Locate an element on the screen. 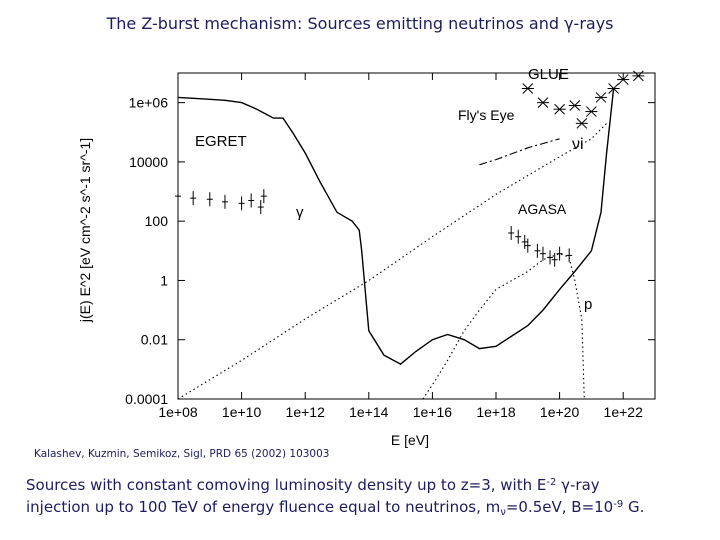 The image size is (720, 540). y-tick-label: 0.0001 is located at coordinates (146, 399).